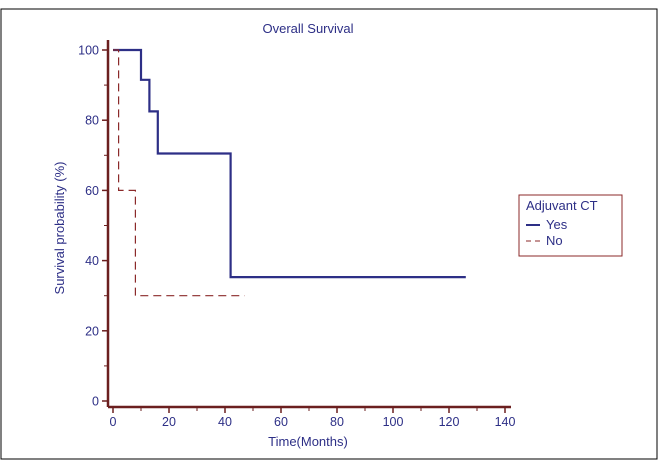  What do you see at coordinates (554, 240) in the screenshot?
I see `legend-label-no: No` at bounding box center [554, 240].